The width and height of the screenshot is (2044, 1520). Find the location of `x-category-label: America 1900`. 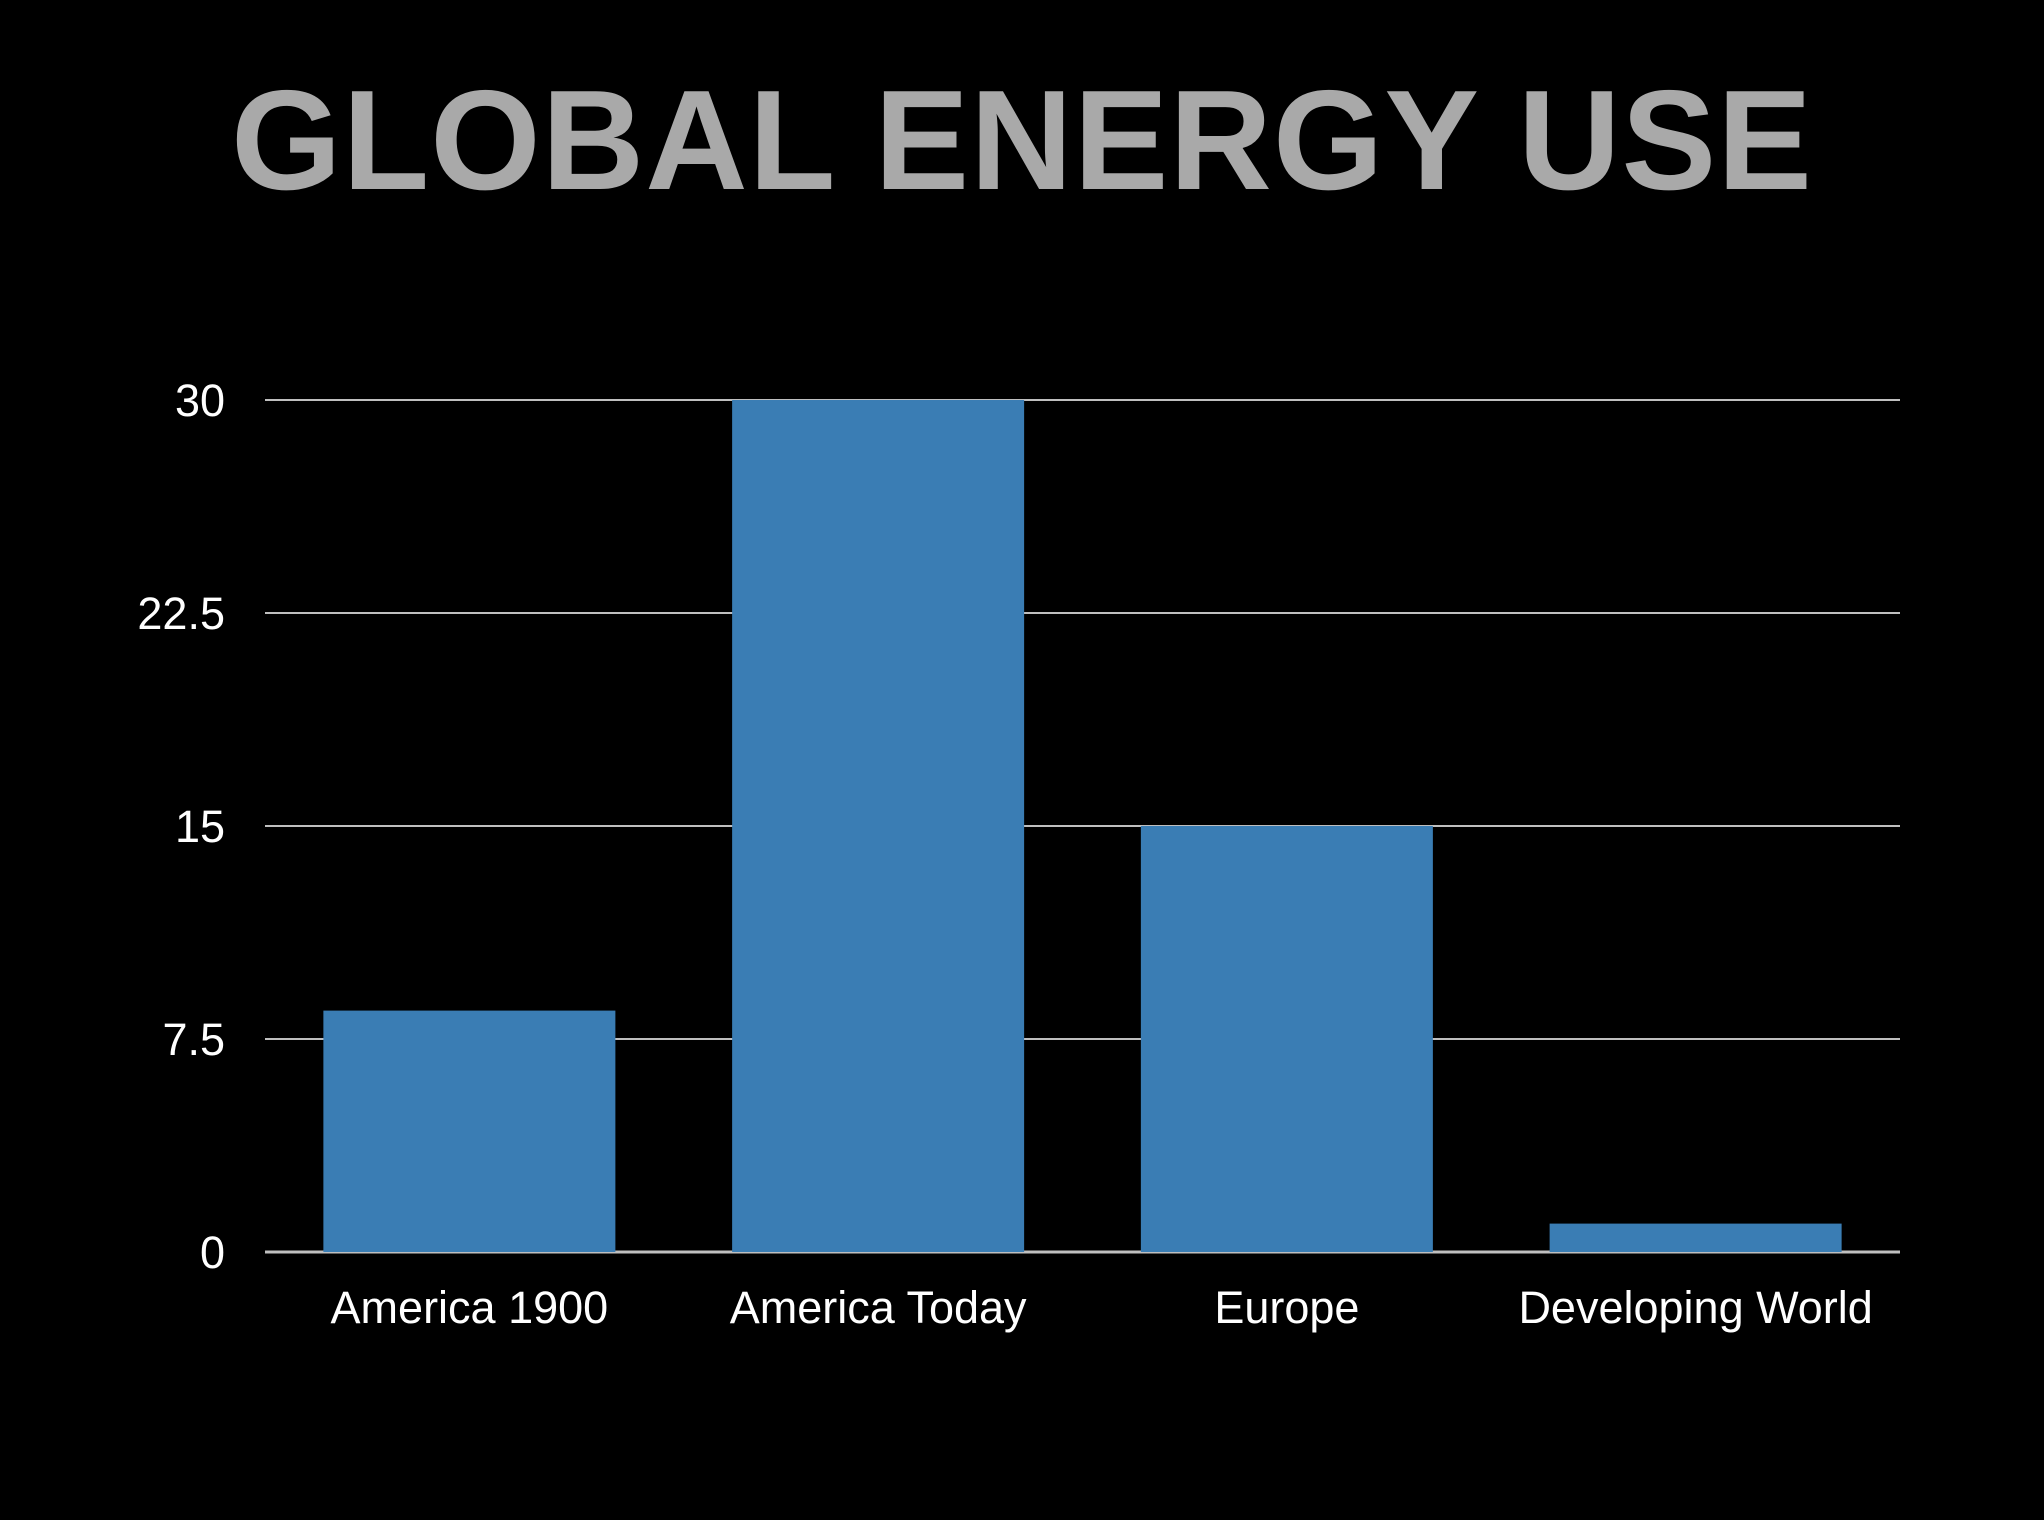

x-category-label: America 1900 is located at coordinates (470, 1307).